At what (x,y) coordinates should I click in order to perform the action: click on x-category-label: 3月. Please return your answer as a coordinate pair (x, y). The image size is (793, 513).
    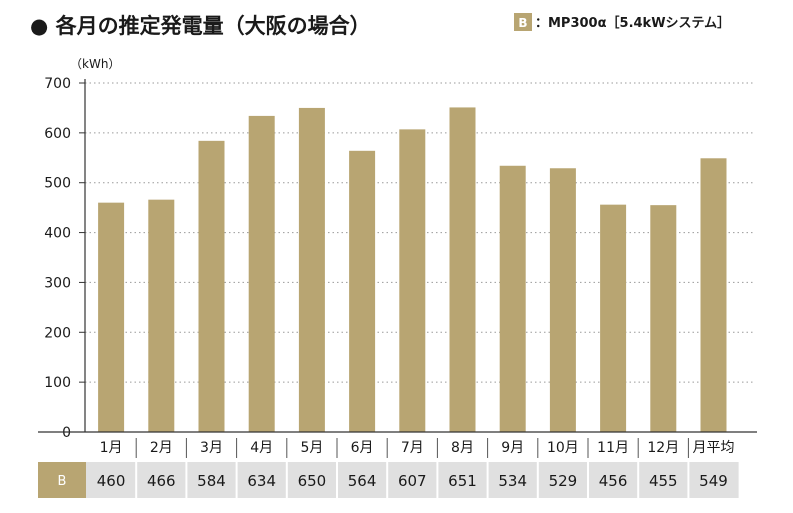
    Looking at the image, I should click on (211, 448).